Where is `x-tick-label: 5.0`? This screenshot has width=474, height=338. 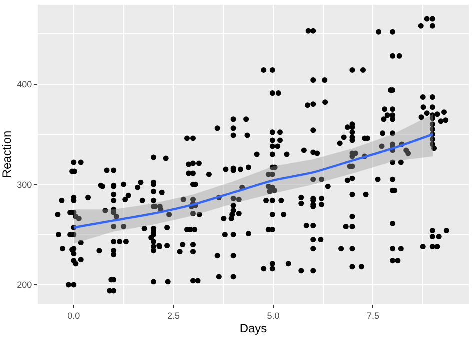
x-tick-label: 5.0 is located at coordinates (273, 315).